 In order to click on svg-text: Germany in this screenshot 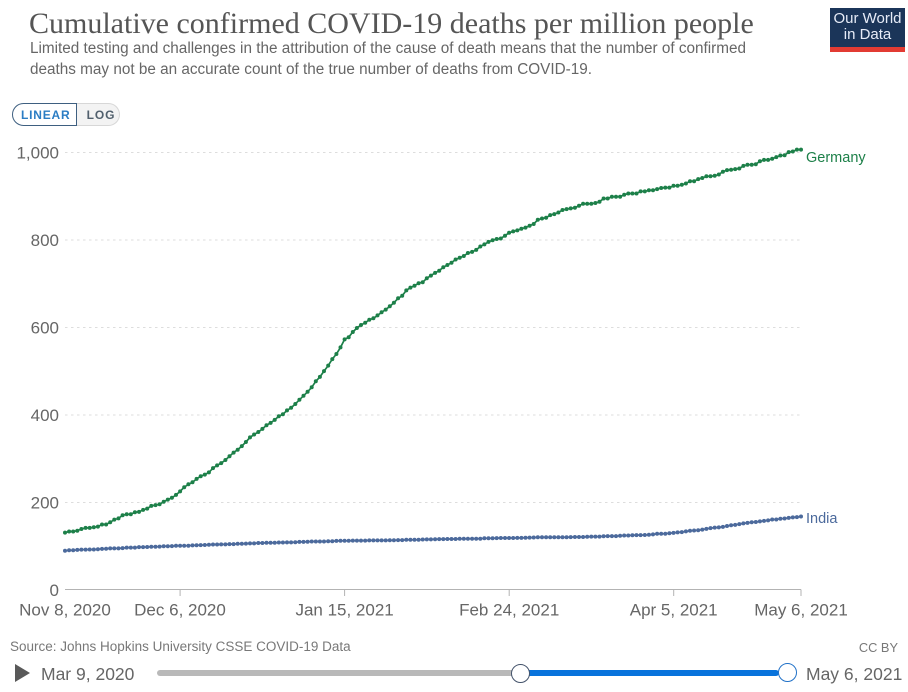, I will do `click(836, 158)`.